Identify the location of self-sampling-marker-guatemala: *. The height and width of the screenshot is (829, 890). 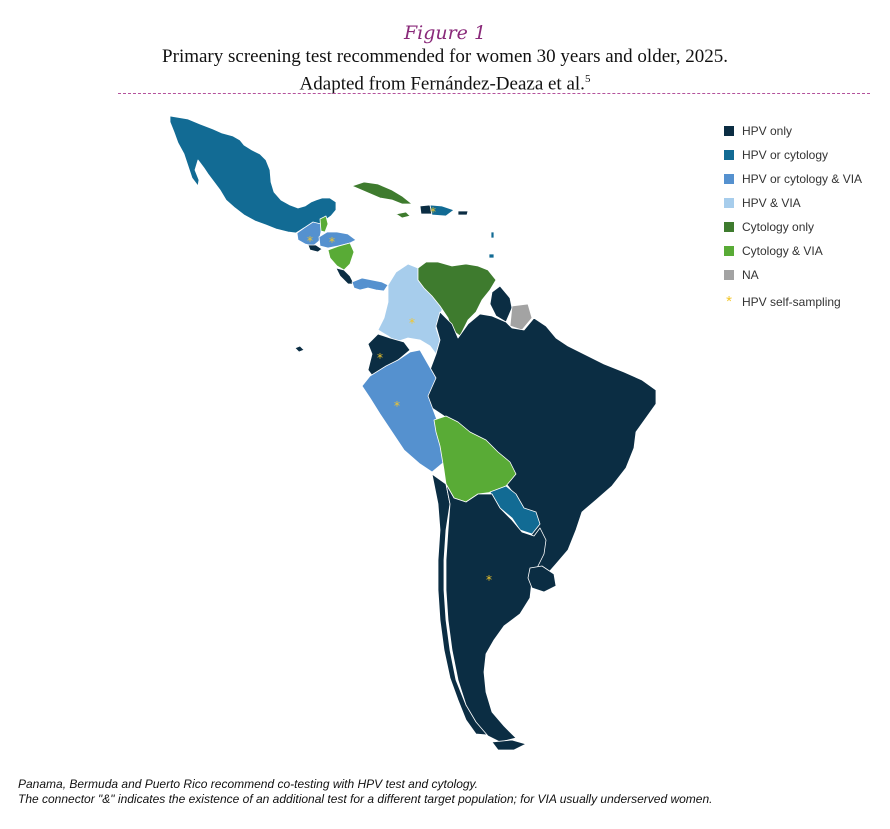
(310, 241).